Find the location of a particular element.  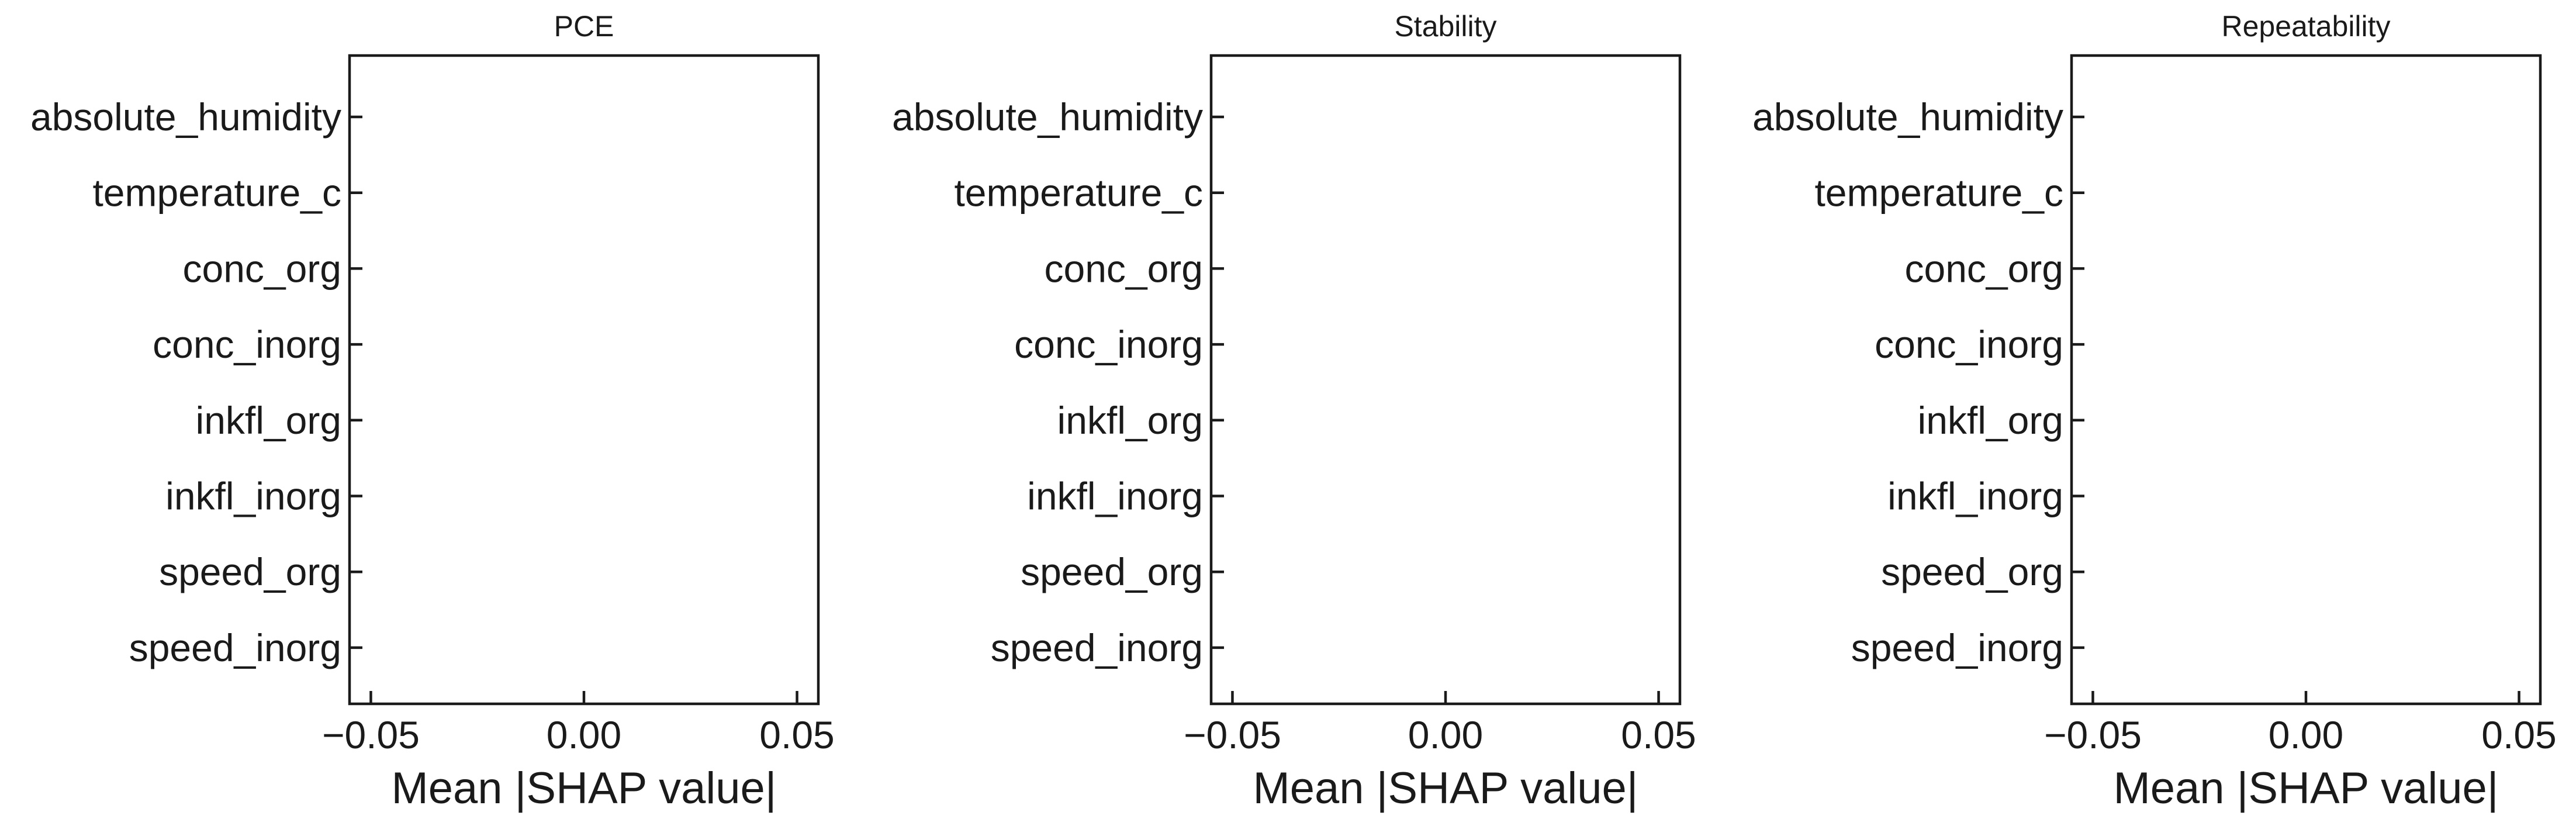

panel-title: PCE is located at coordinates (584, 26).